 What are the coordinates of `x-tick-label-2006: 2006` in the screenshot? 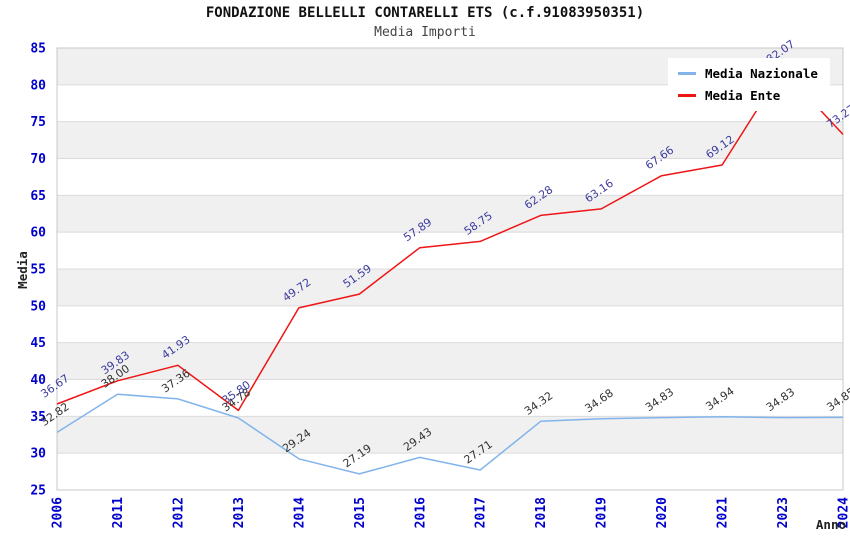 It's located at (58, 512).